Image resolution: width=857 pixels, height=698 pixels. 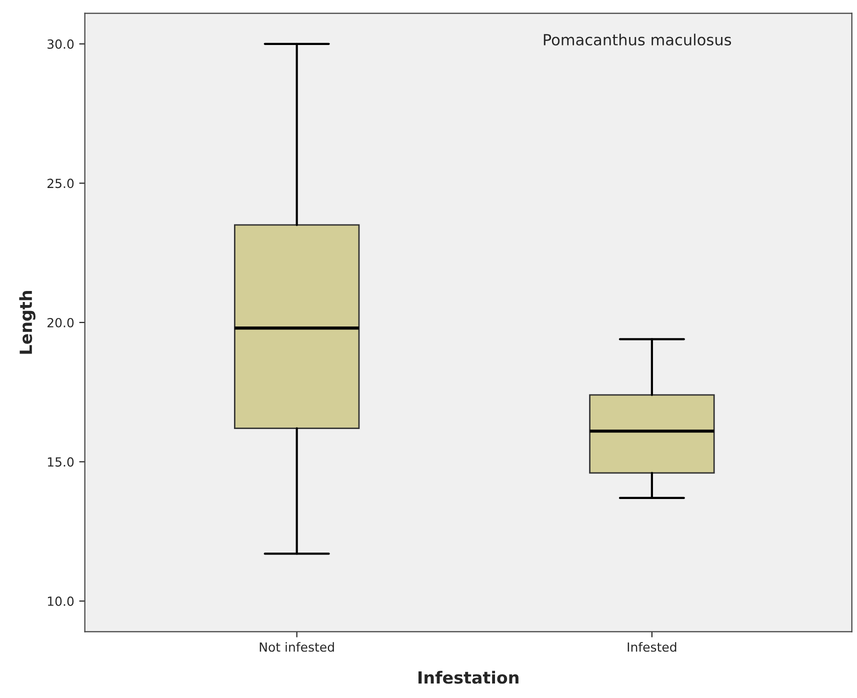 I want to click on y-axis-title: Length, so click(x=27, y=322).